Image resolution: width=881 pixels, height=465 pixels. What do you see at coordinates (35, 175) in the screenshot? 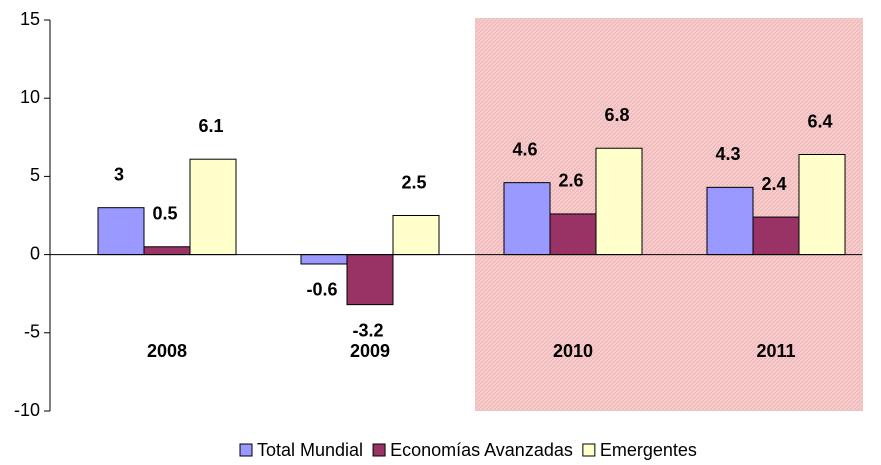
I see `y-tick-label: 5` at bounding box center [35, 175].